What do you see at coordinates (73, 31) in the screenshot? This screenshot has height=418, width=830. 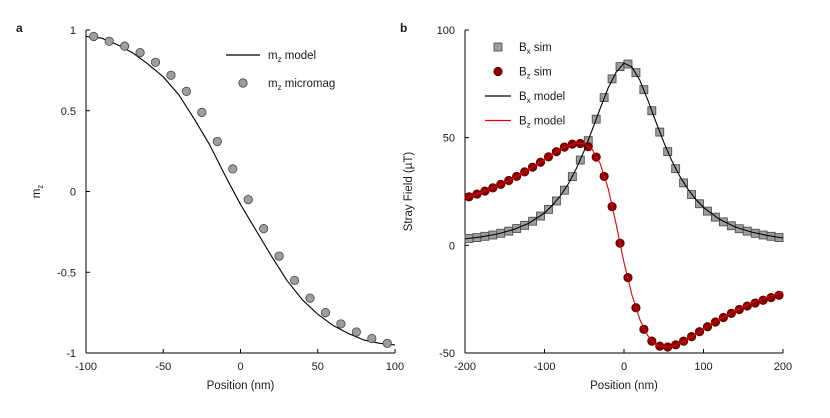 I see `y-tick-label: 1` at bounding box center [73, 31].